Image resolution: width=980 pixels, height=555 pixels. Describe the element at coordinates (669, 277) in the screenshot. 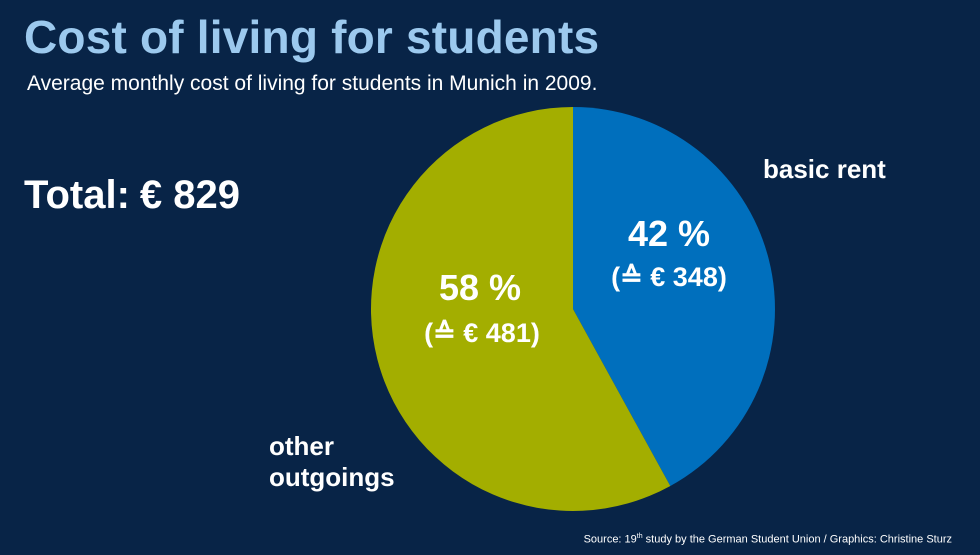

I see `slice-amount-label: (≙ € 348)` at that location.